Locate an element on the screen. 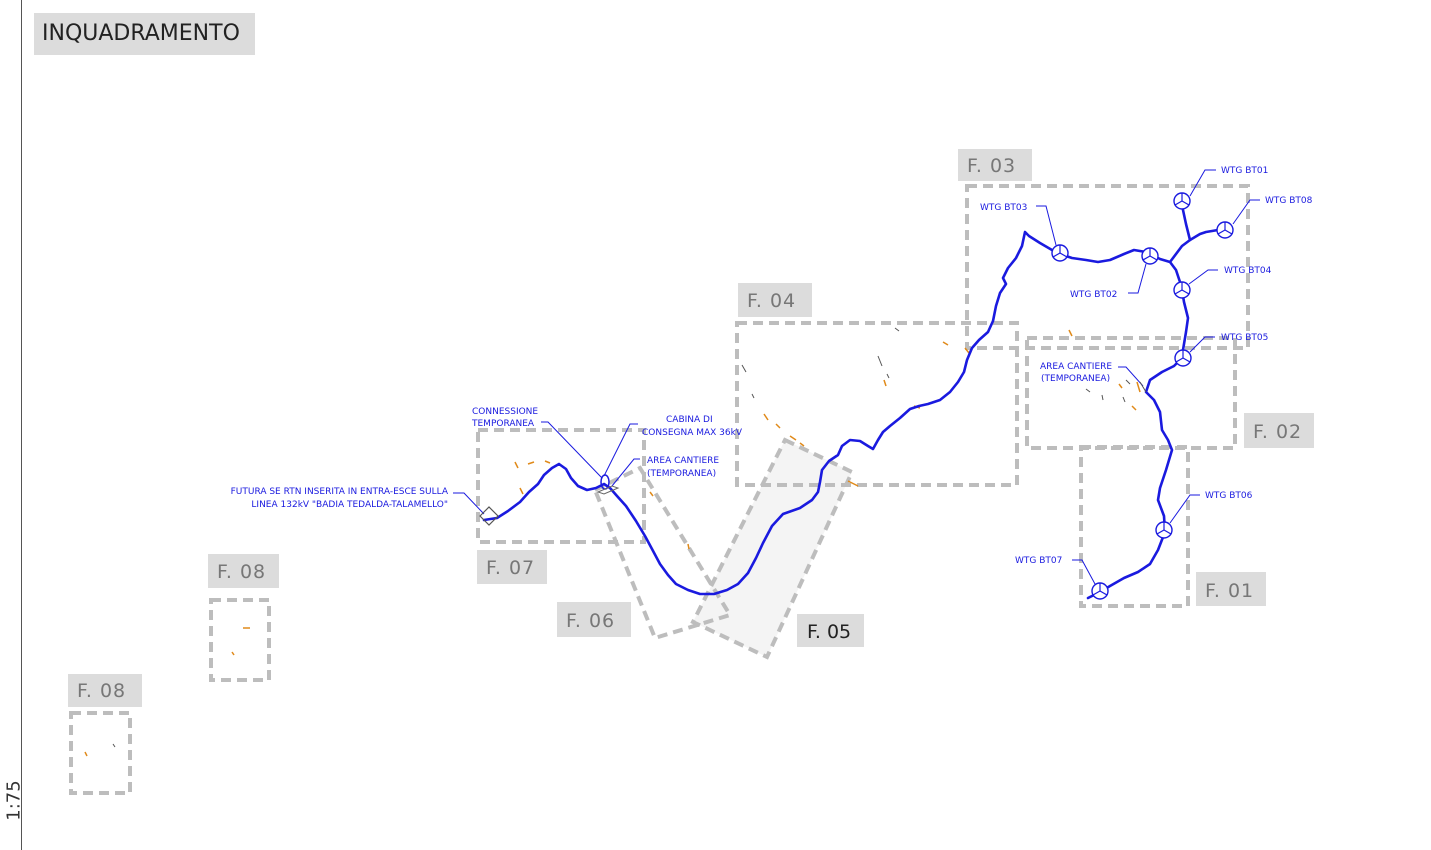 This screenshot has width=1431, height=850. frame-f03: F. 03 is located at coordinates (1104, 249).